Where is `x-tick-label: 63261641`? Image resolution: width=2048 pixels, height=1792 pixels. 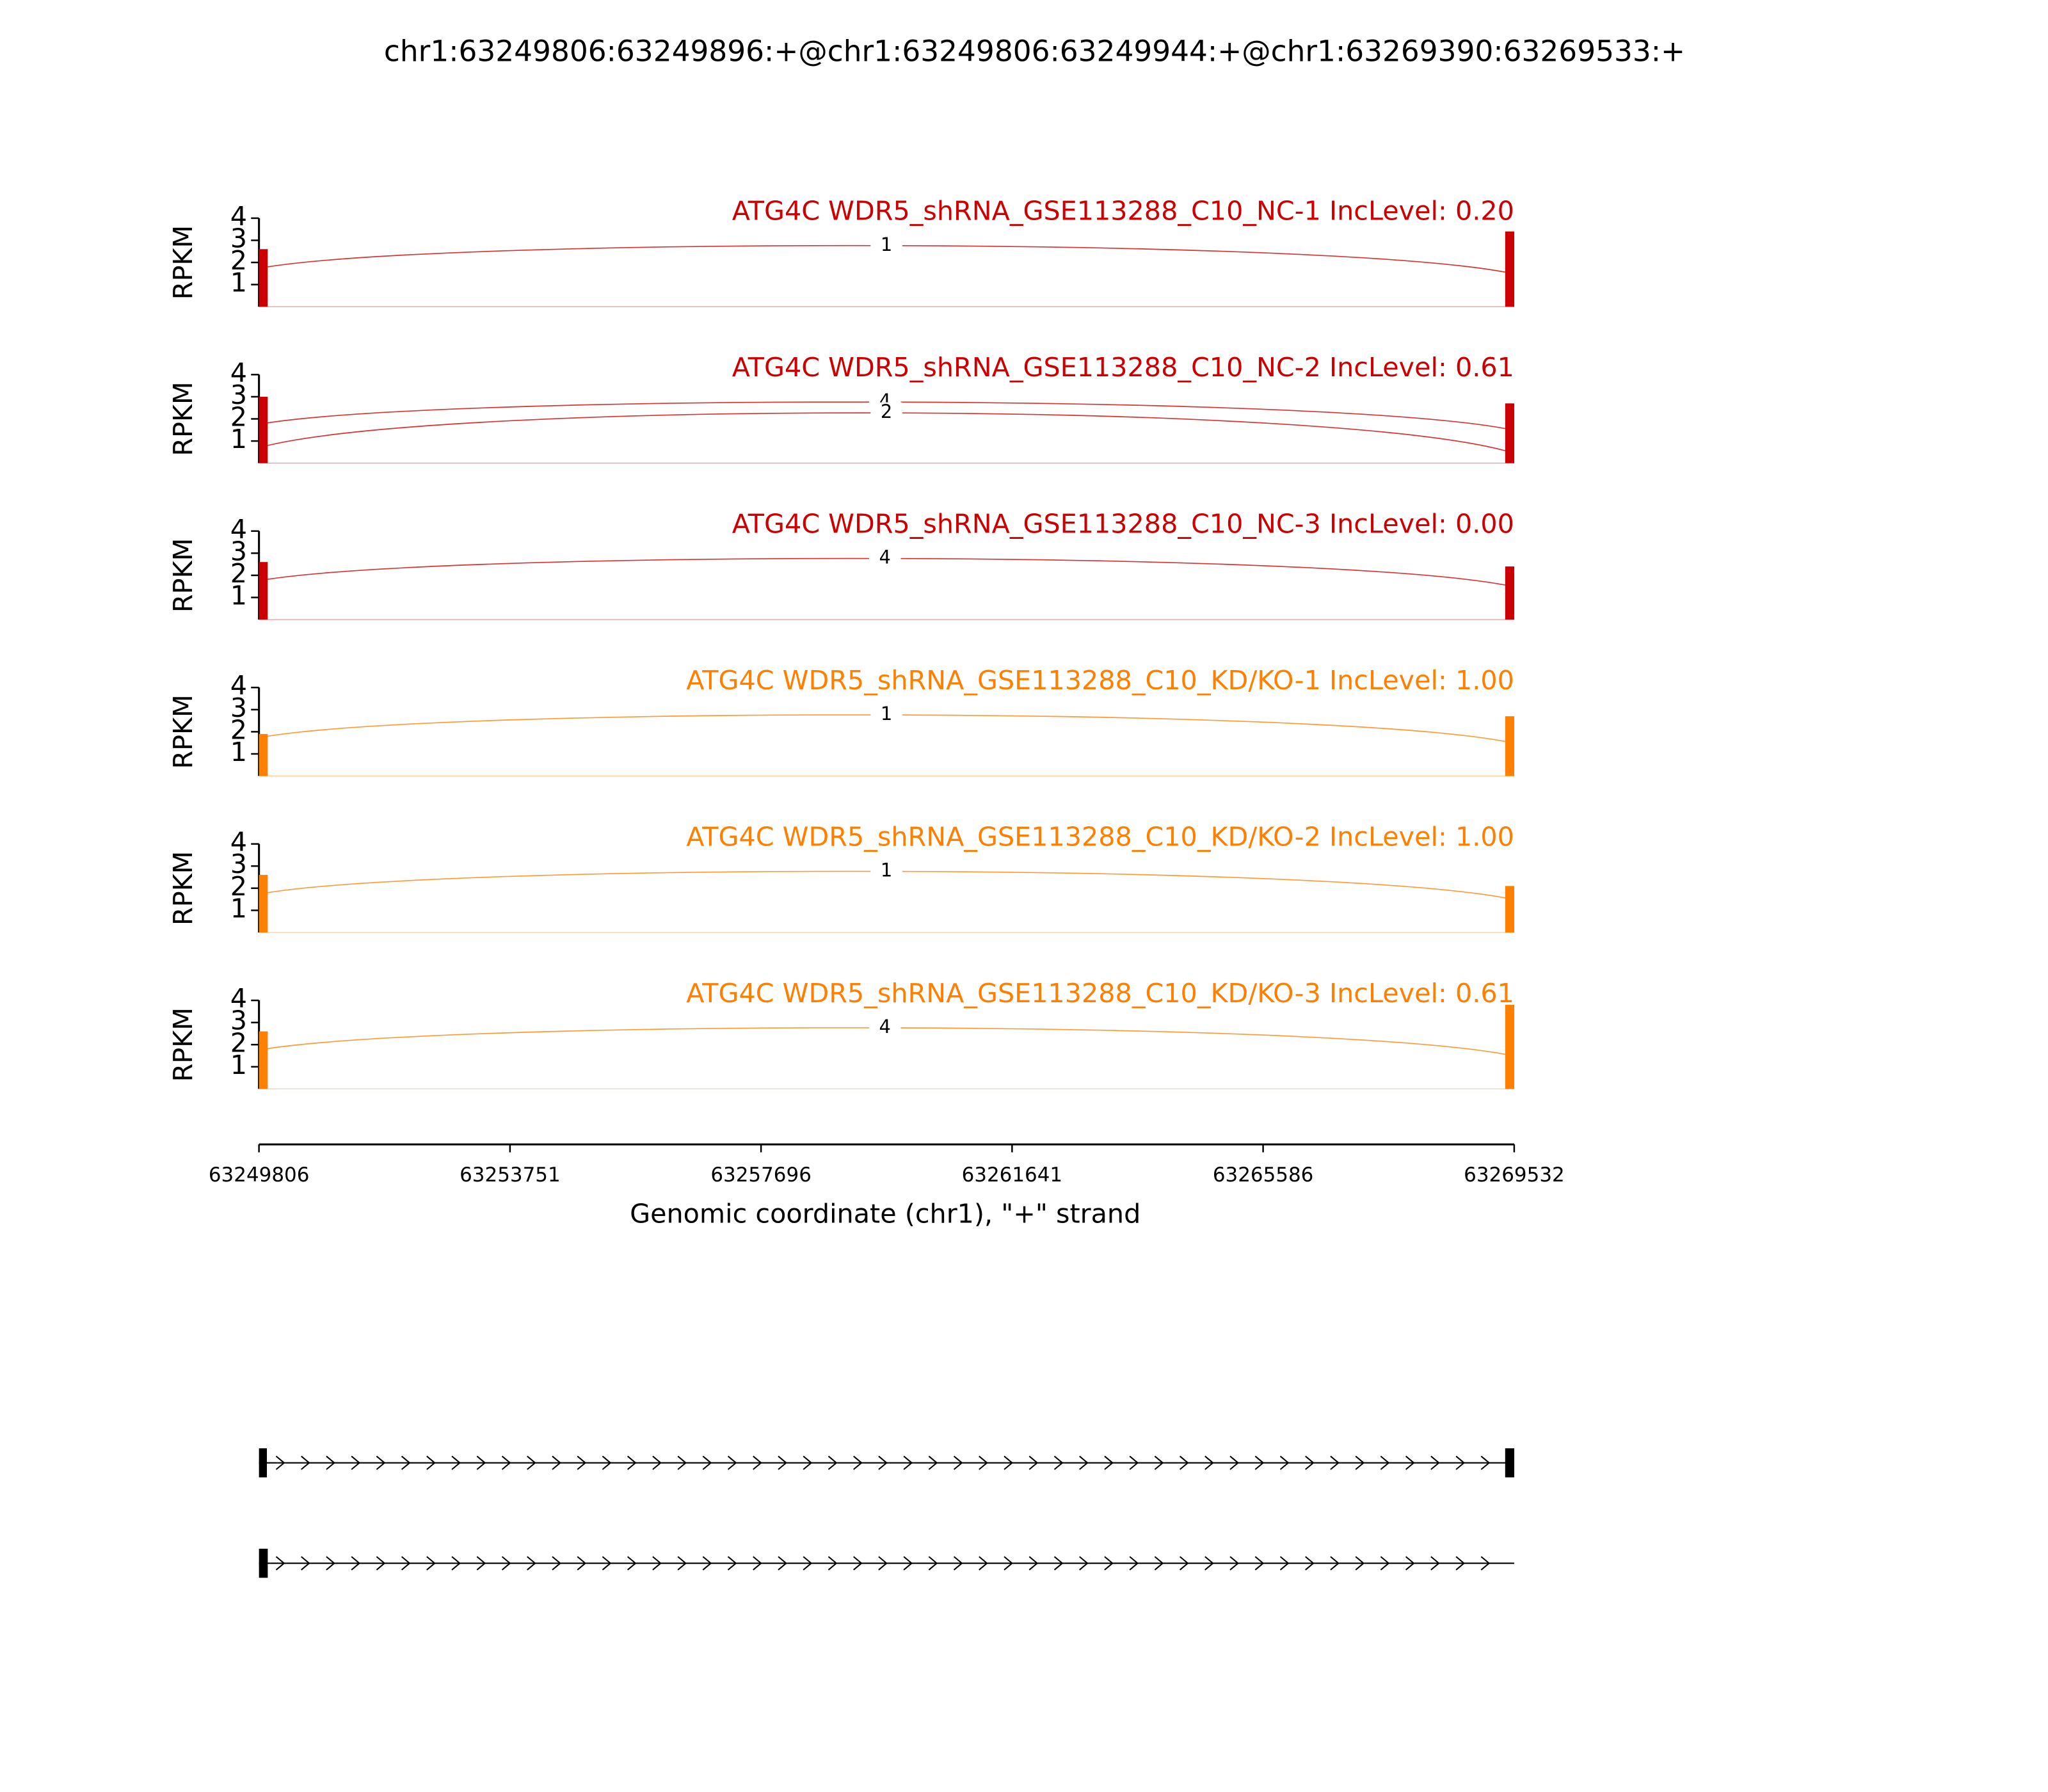 x-tick-label: 63261641 is located at coordinates (1012, 1175).